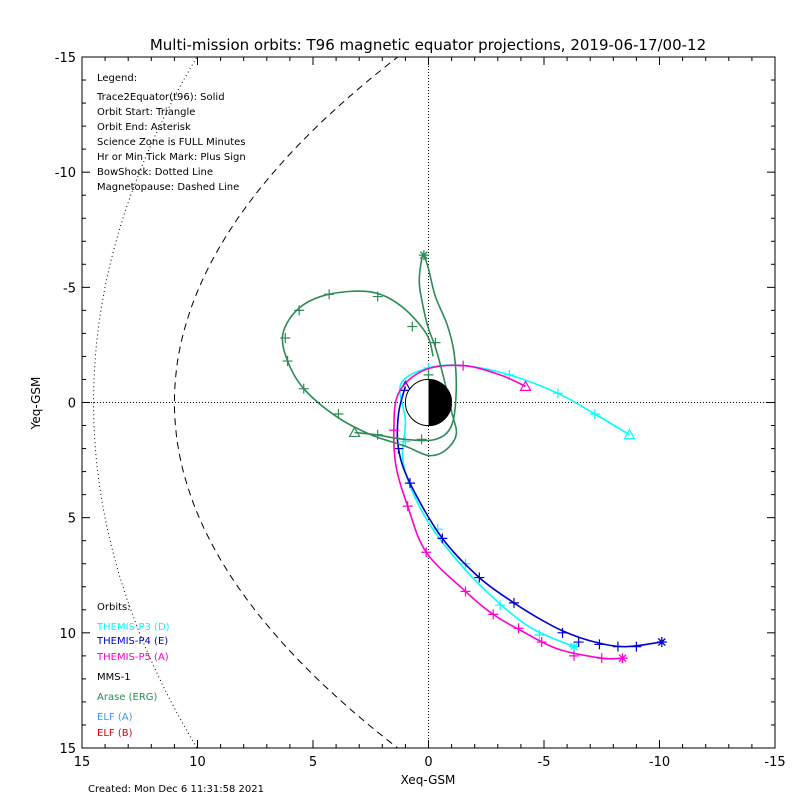  What do you see at coordinates (428, 780) in the screenshot?
I see `x-axis-label: Xeq-GSM` at bounding box center [428, 780].